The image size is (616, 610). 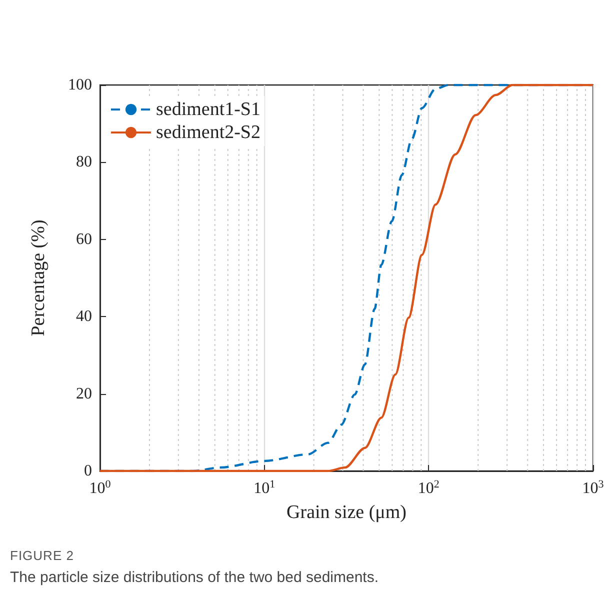 What do you see at coordinates (84, 162) in the screenshot?
I see `y-tick-label: 80` at bounding box center [84, 162].